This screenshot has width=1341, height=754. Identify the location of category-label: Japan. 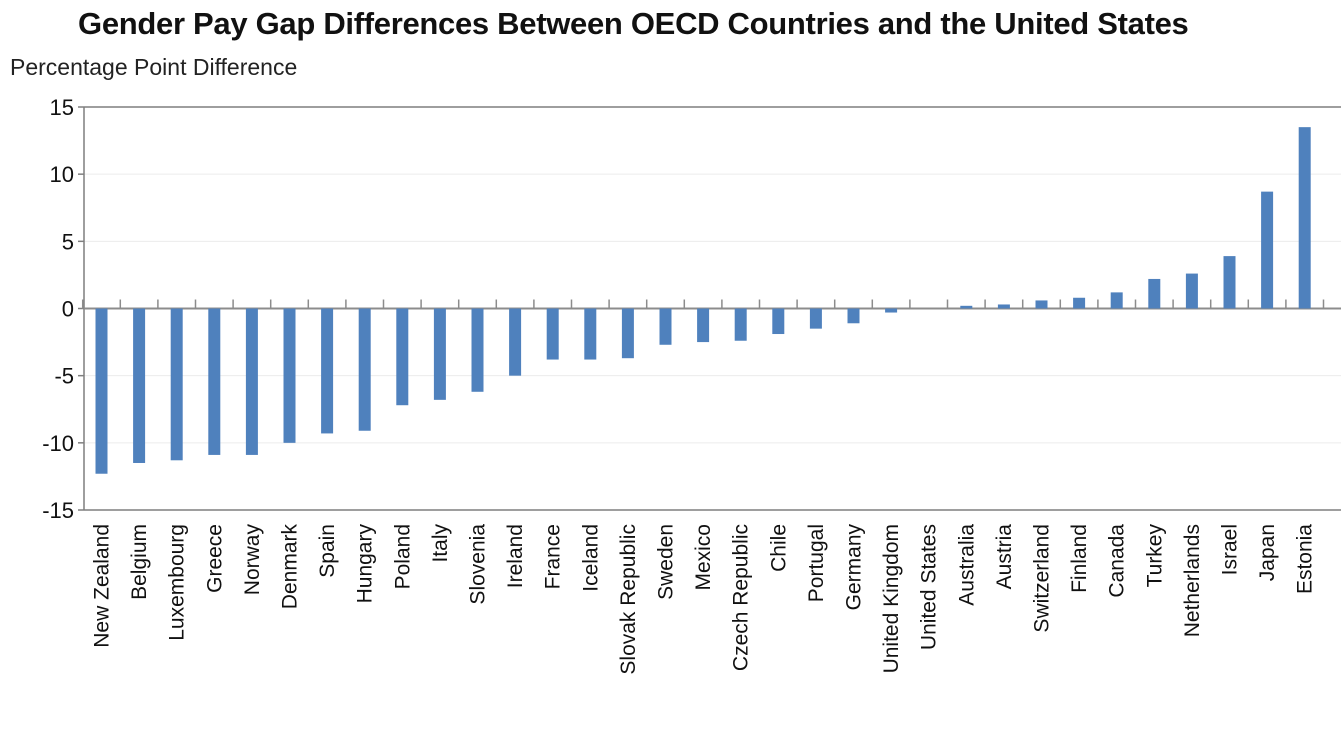
(1267, 552).